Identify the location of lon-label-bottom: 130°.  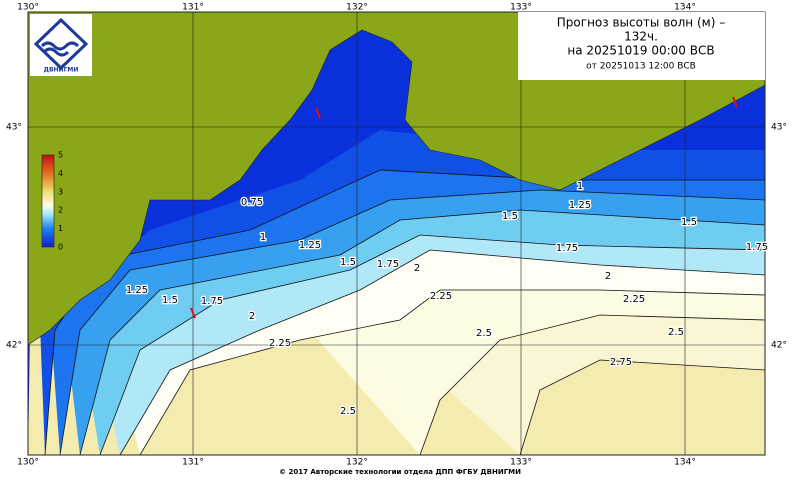
(28, 463).